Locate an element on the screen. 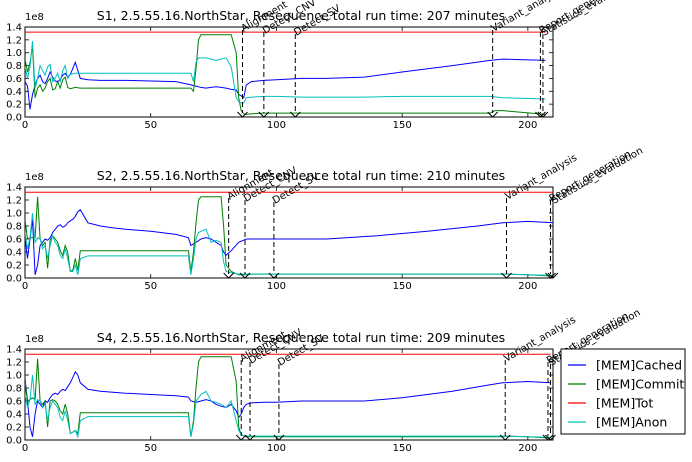 This screenshot has width=692, height=462. legend: [MEM]Cached [MEM]Commit [MEM]Tot [MEM]Anon is located at coordinates (623, 391).